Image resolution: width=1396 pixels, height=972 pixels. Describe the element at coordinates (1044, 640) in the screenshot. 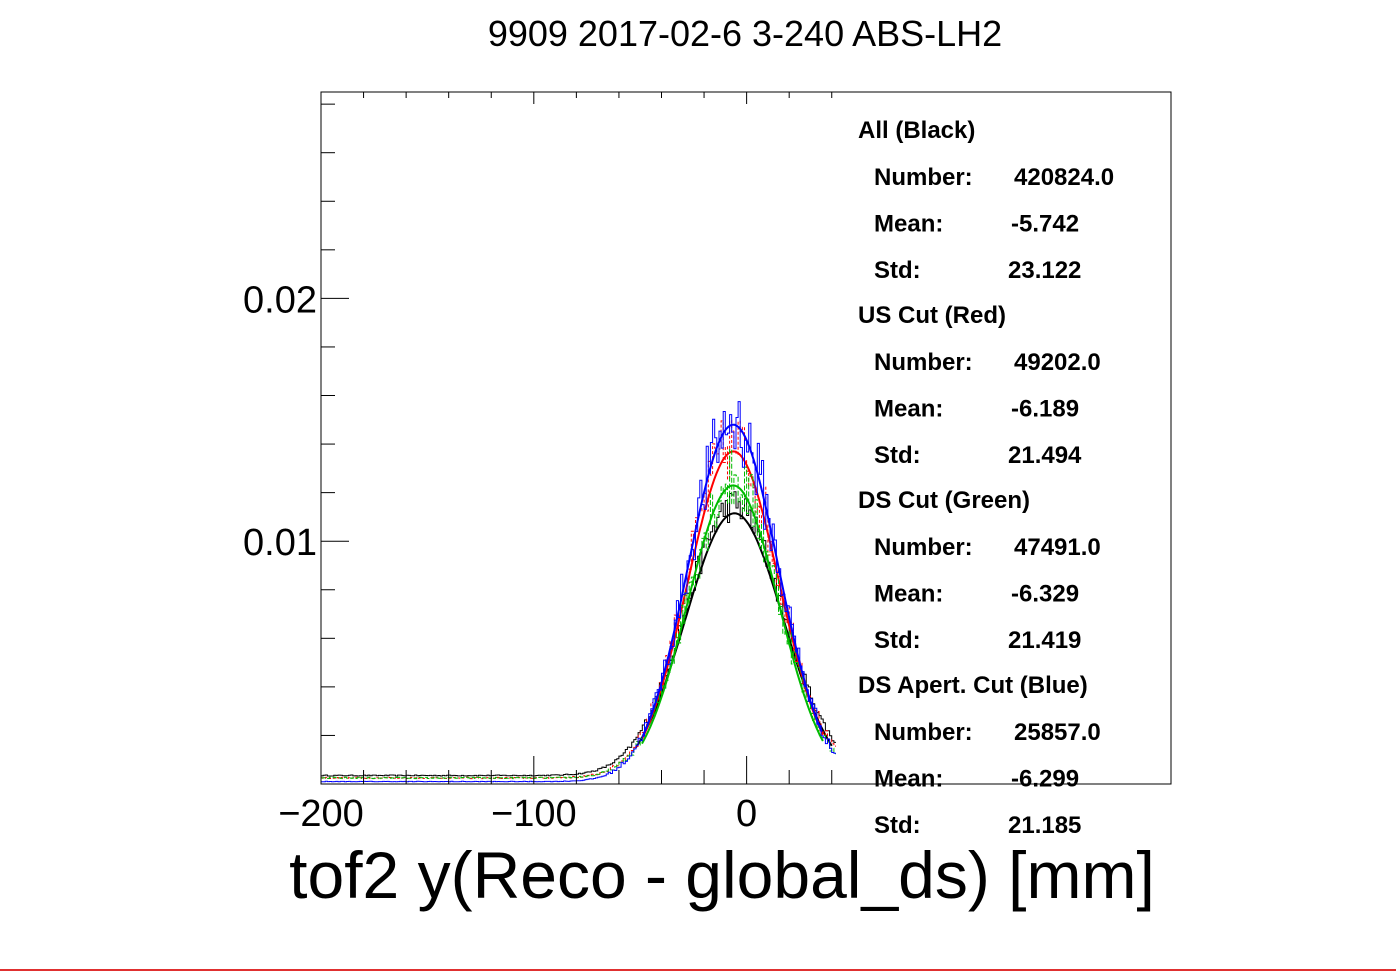

I see `stats-value: 21.419` at that location.